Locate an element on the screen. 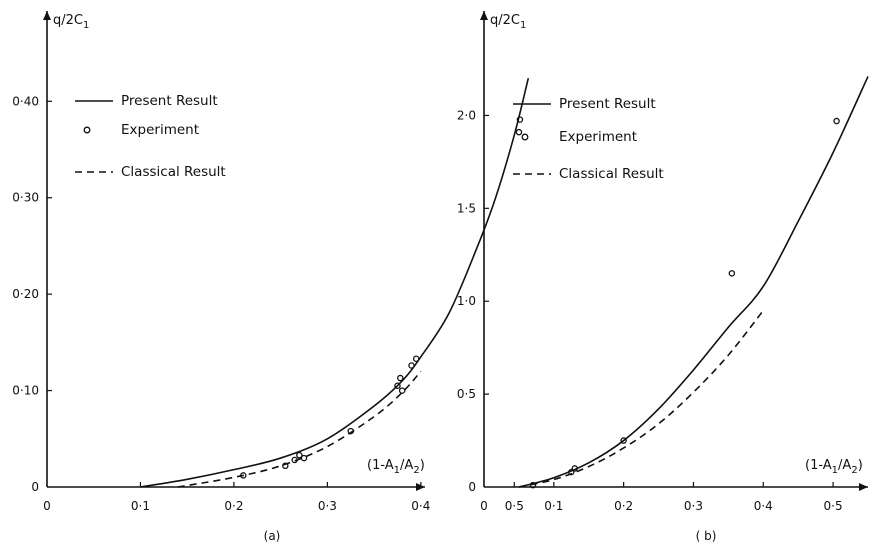 Image resolution: width=870 pixels, height=559 pixels. y-tick-label: 2·0 is located at coordinates (466, 115).